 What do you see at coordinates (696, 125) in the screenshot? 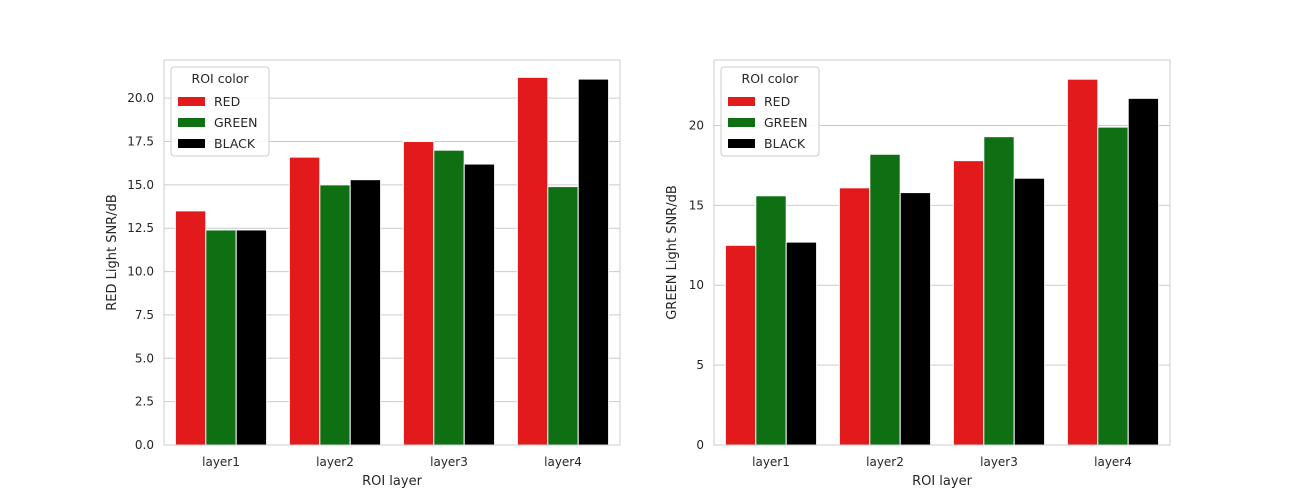
I see `y-tick-label: 20` at bounding box center [696, 125].